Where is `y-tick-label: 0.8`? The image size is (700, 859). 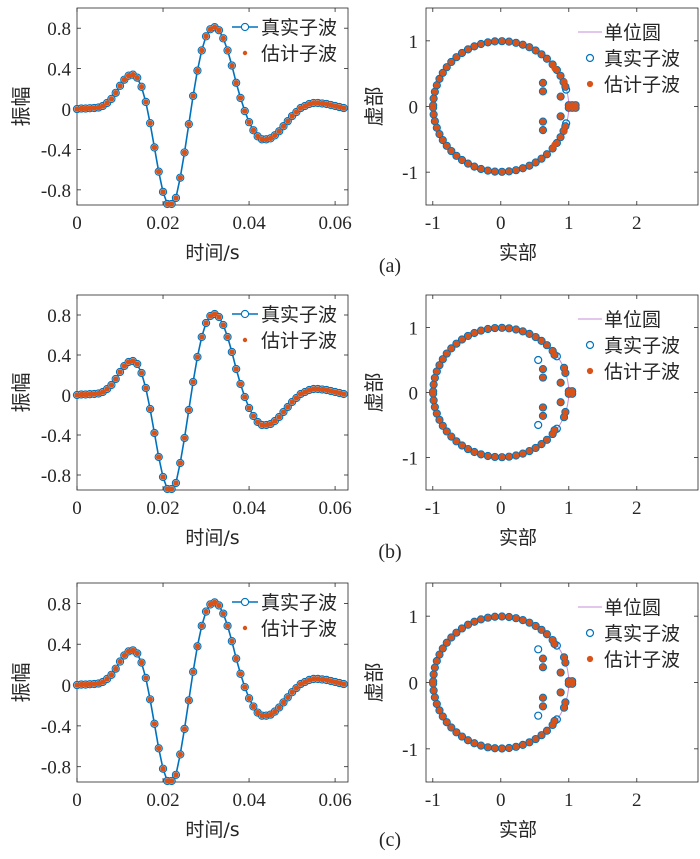
y-tick-label: 0.8 is located at coordinates (59, 316).